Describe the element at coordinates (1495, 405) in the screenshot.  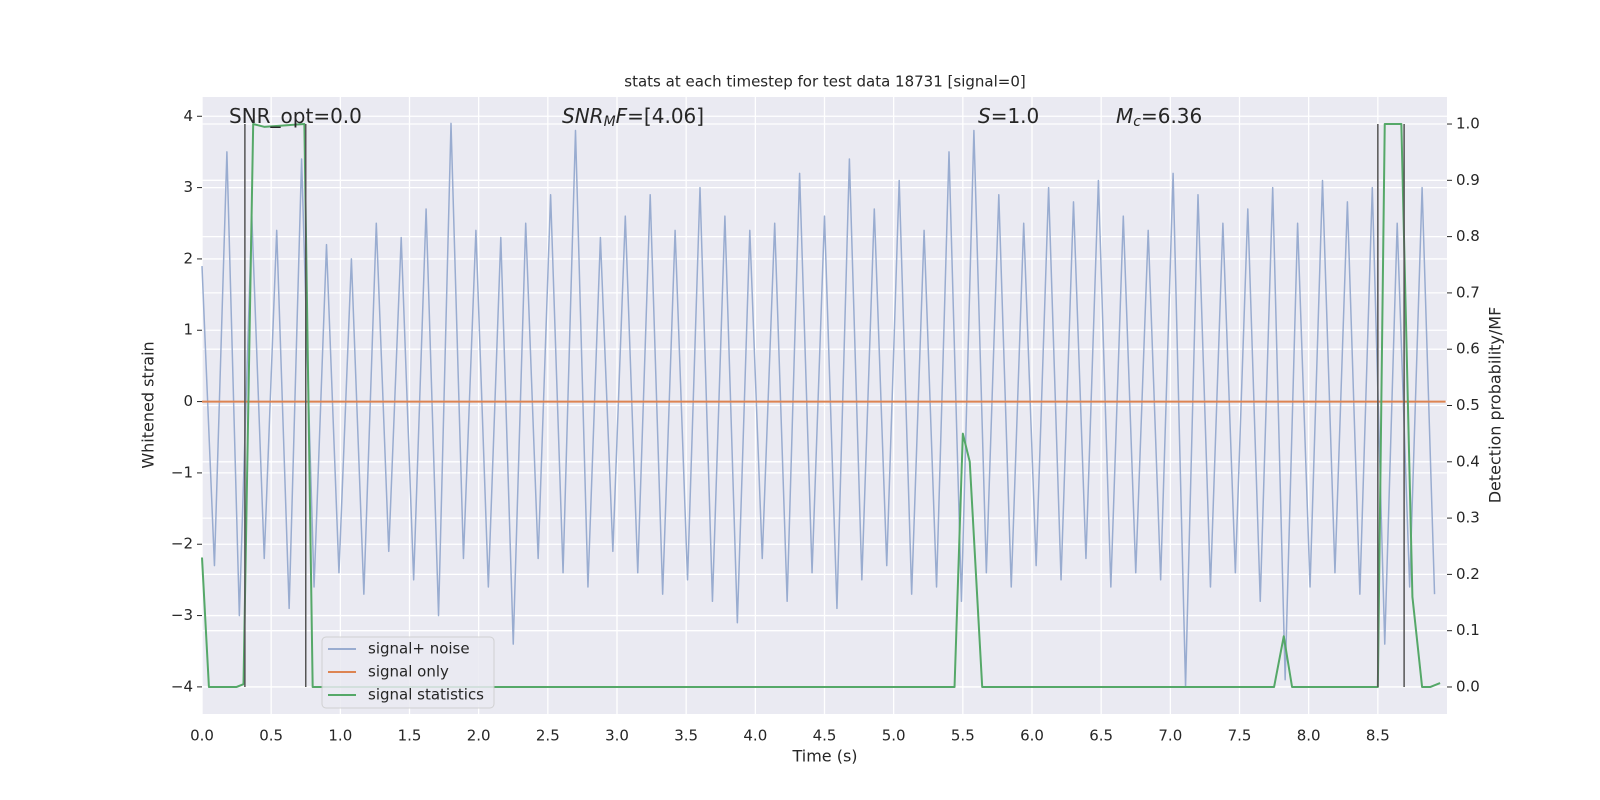
I see `y2-axis-label: Detection probability/MF` at that location.